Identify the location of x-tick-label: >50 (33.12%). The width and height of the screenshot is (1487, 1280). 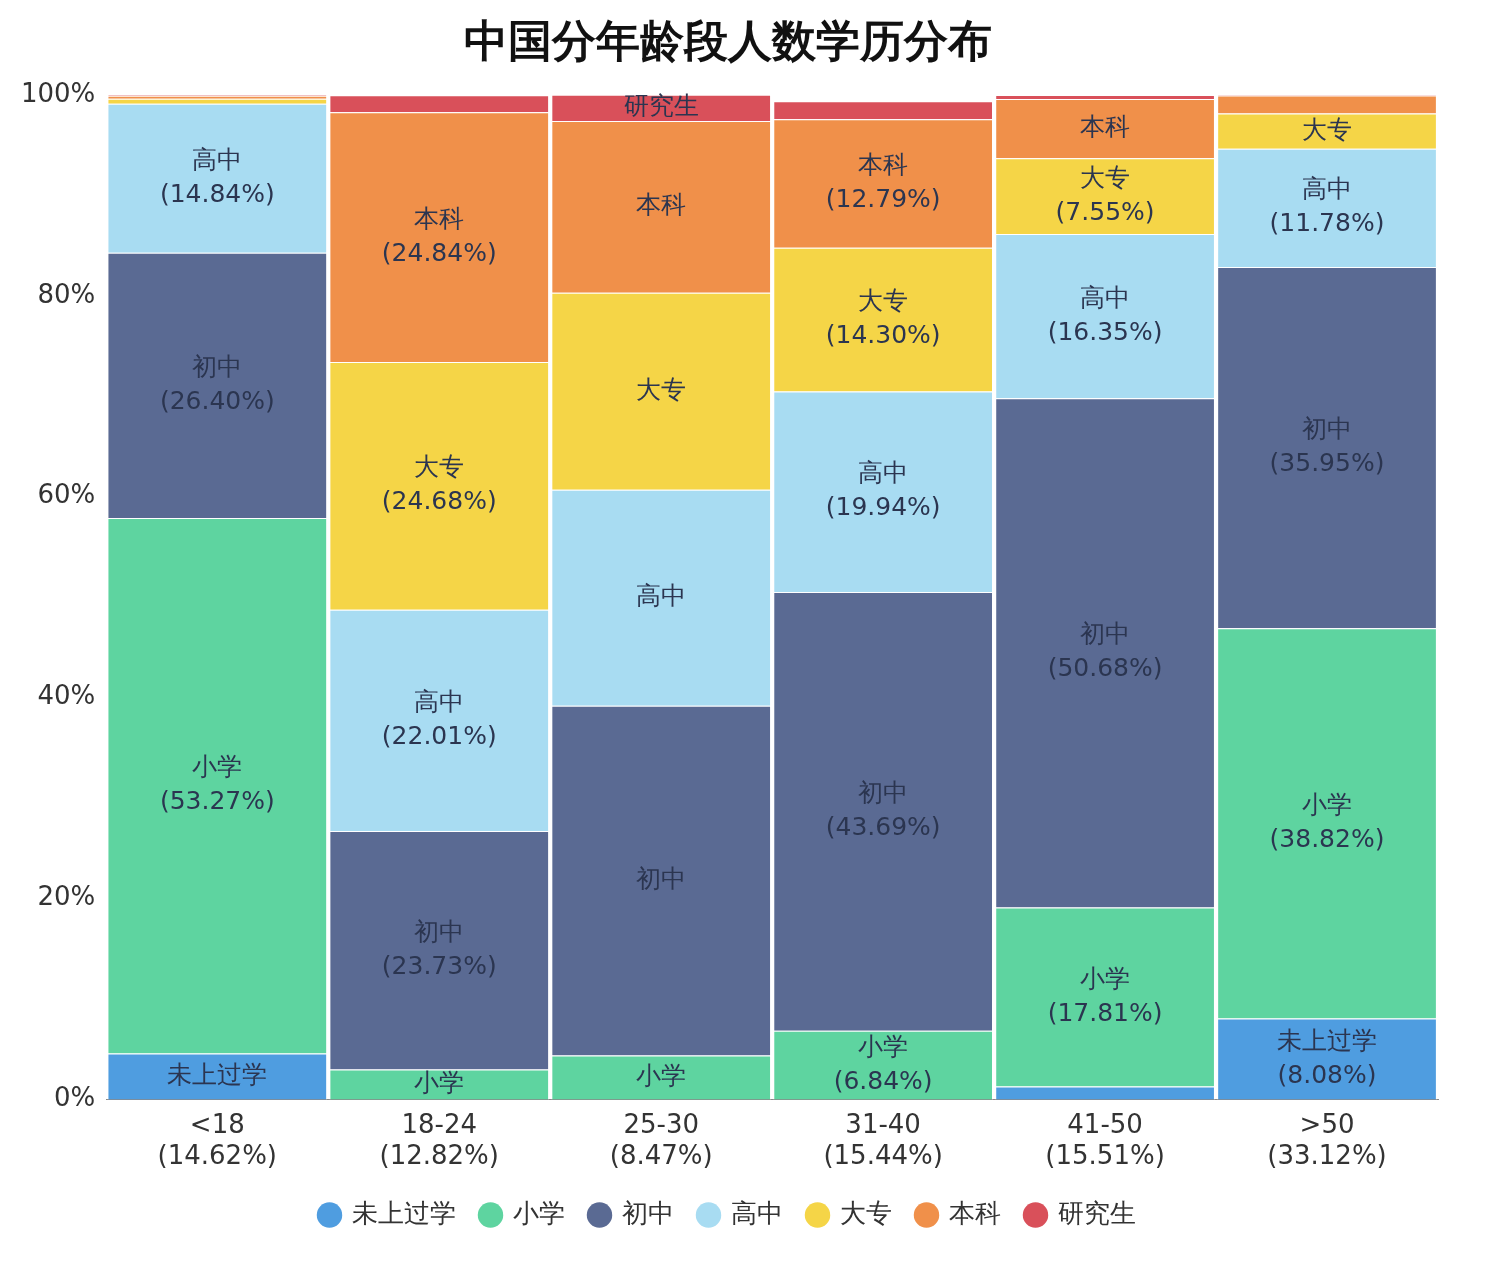
(1327, 1139).